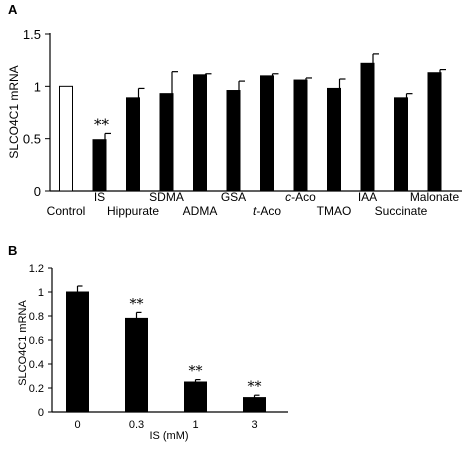 The height and width of the screenshot is (451, 474). What do you see at coordinates (434, 132) in the screenshot?
I see `bar-malonate` at bounding box center [434, 132].